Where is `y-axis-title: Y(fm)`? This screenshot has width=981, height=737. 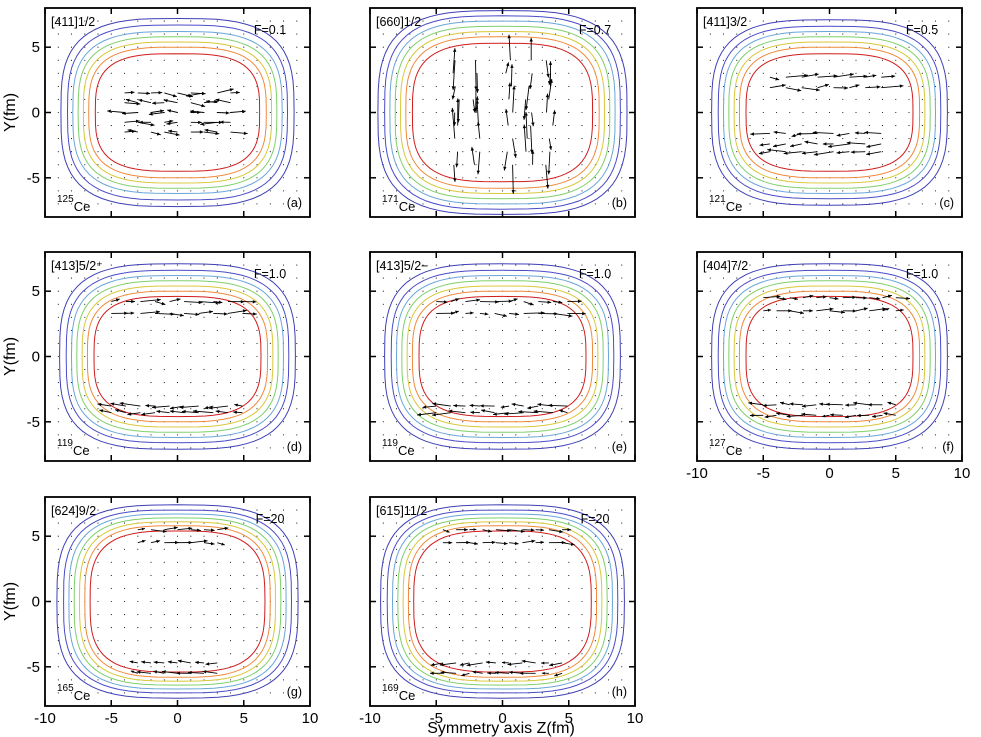 y-axis-title: Y(fm) is located at coordinates (10, 356).